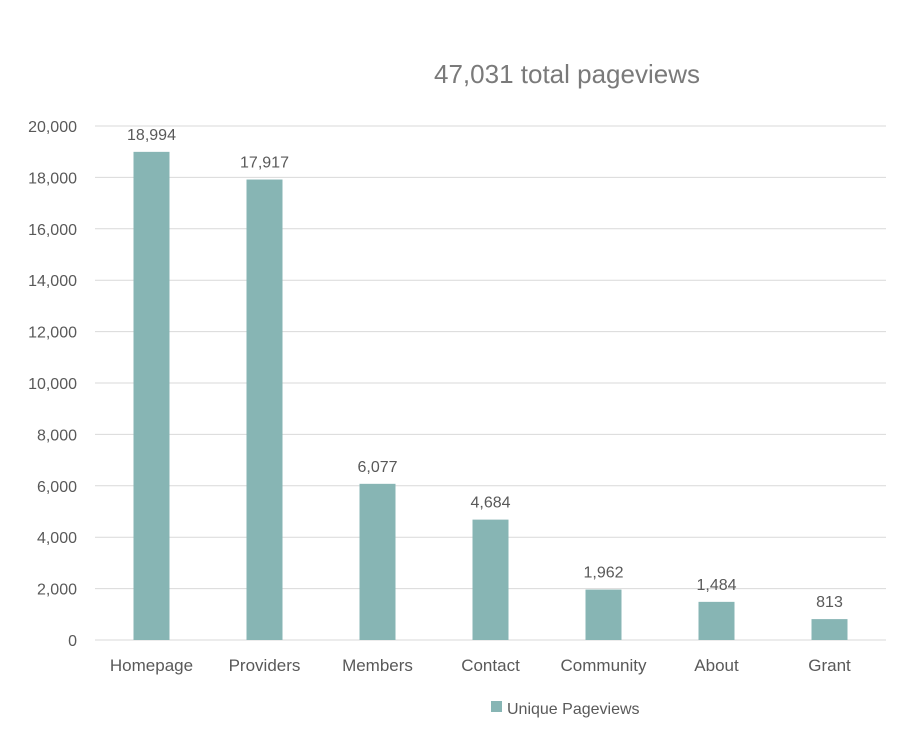 This screenshot has height=750, width=900. I want to click on category-label: Members, so click(377, 665).